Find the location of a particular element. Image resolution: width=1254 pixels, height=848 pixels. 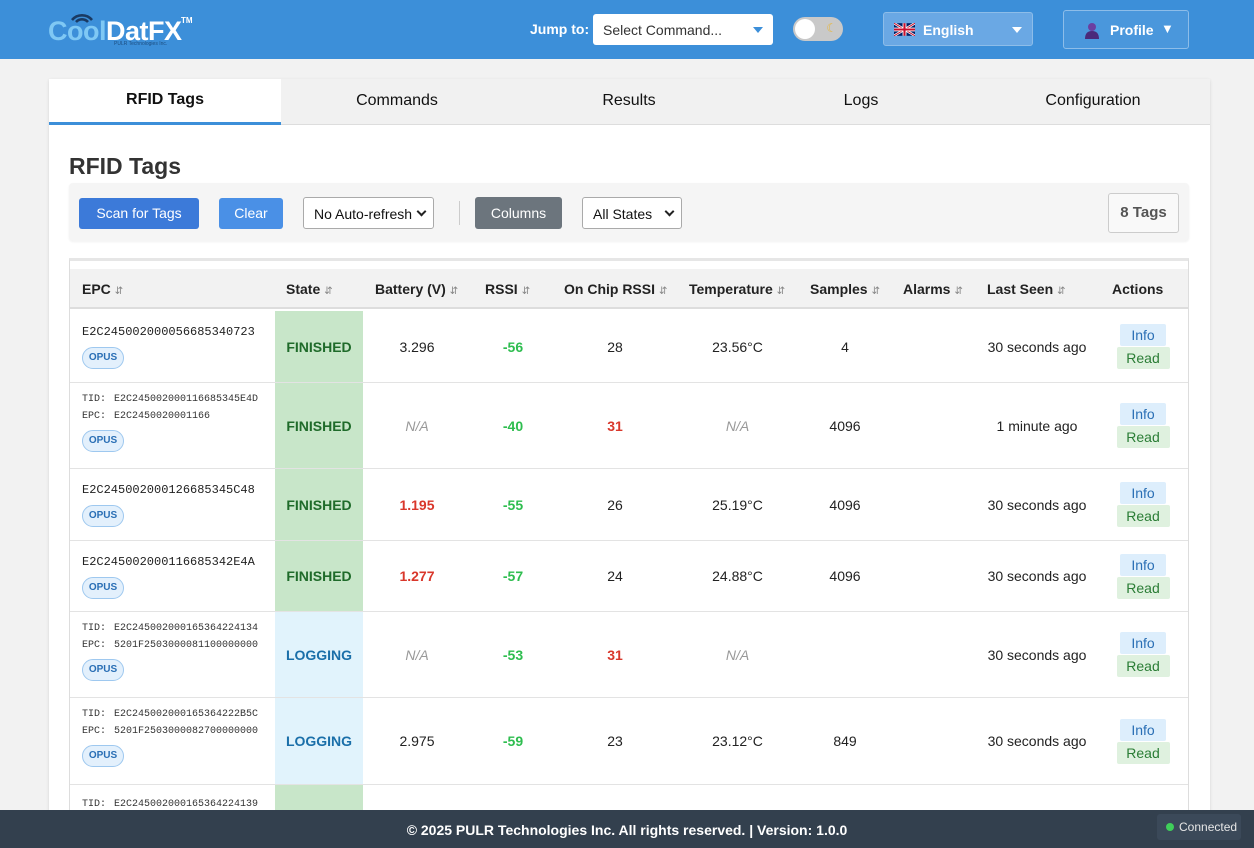

auto-refresh-value: No Auto-refresh is located at coordinates (363, 214).